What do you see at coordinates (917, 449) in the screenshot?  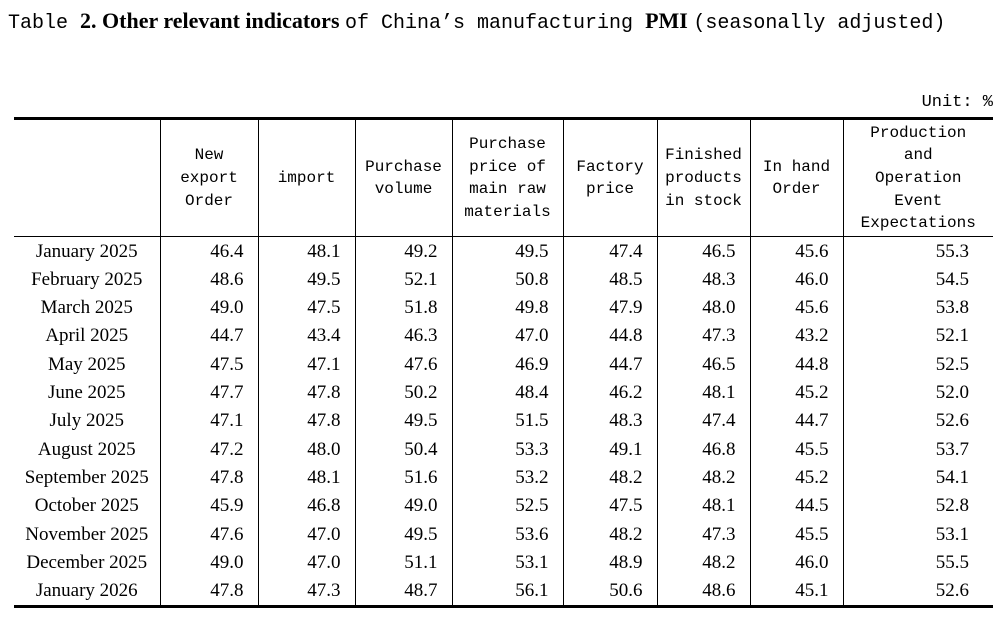 I see `cell-value: 53.7` at bounding box center [917, 449].